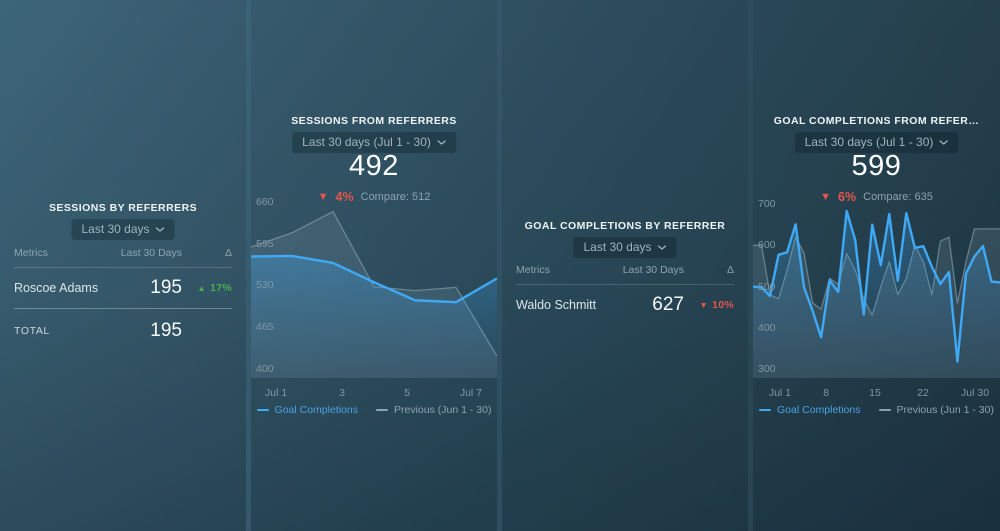 This screenshot has width=1000, height=531. I want to click on x-axis-tick-label: 15, so click(875, 393).